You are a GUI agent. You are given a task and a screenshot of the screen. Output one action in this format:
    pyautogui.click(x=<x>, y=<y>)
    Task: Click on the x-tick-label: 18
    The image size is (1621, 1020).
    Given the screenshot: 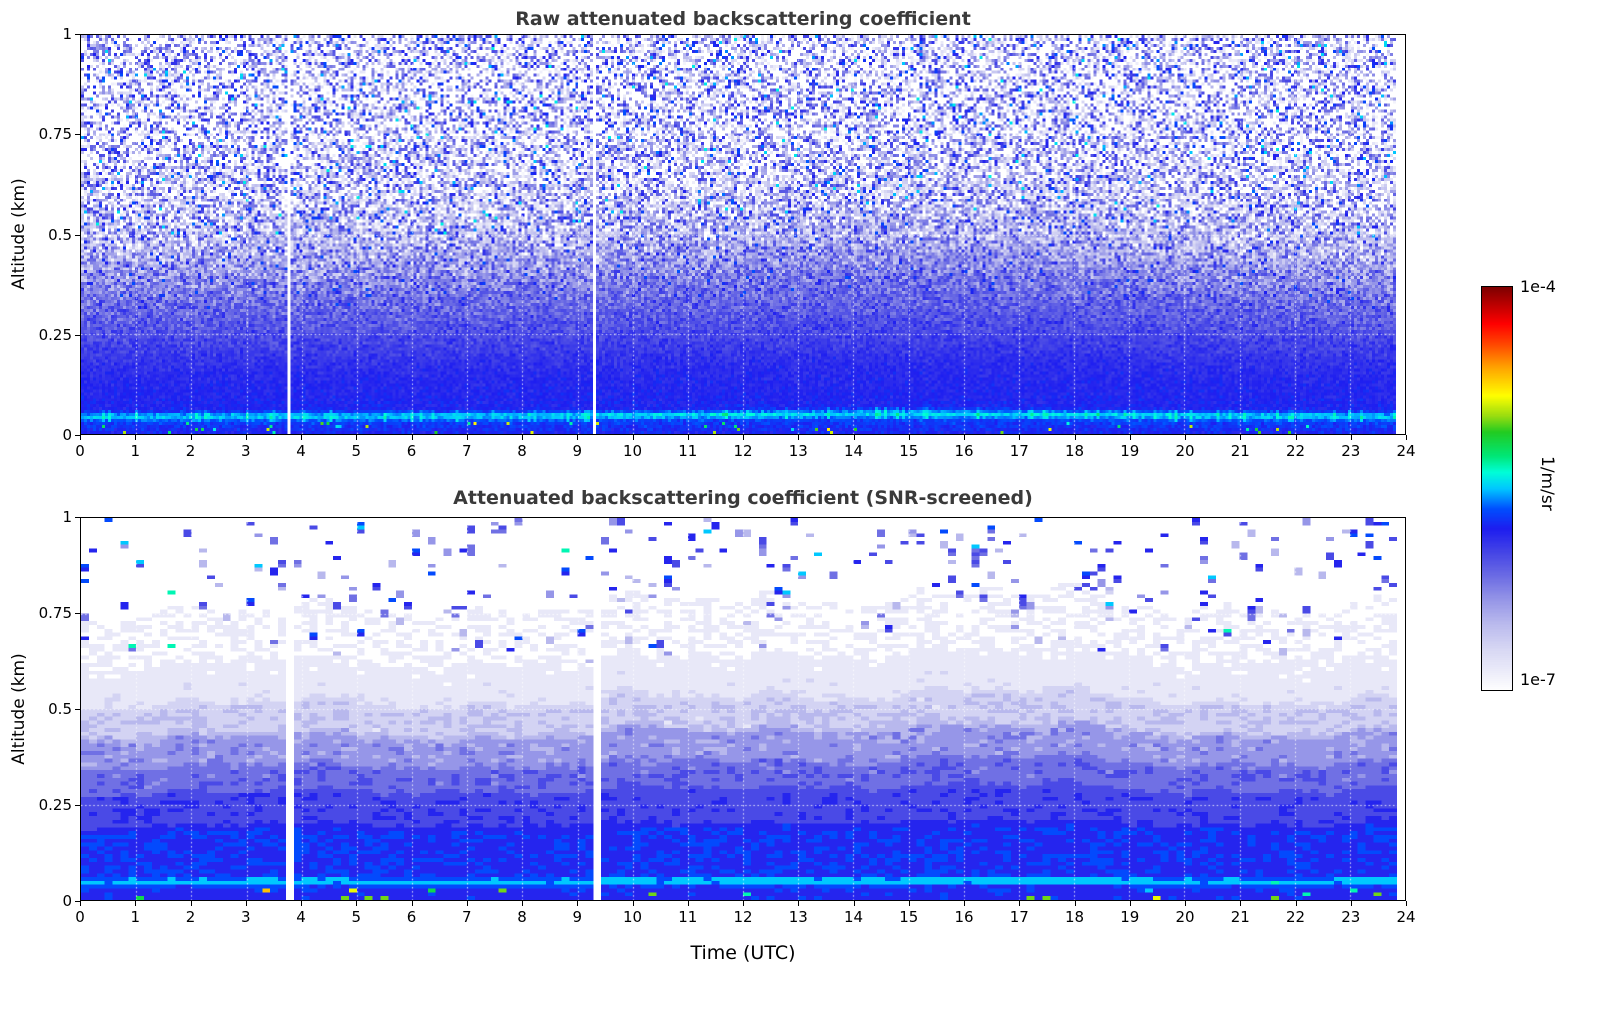 What is the action you would take?
    pyautogui.click(x=1074, y=917)
    